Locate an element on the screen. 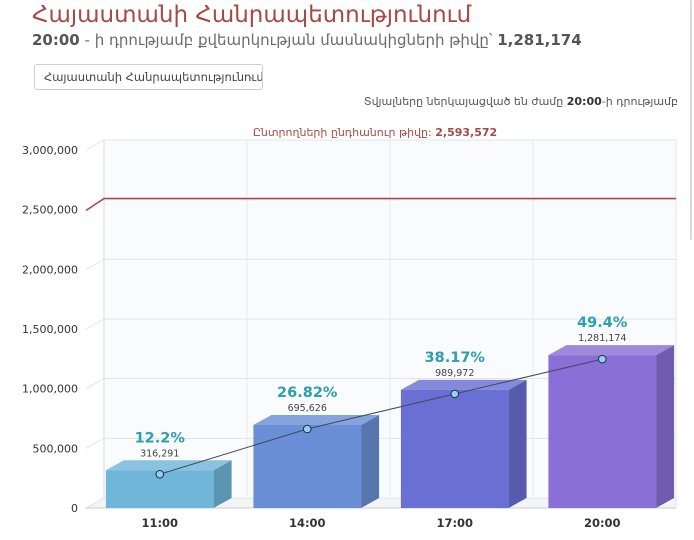  y-tick-label: 3,000,000 is located at coordinates (50, 150).